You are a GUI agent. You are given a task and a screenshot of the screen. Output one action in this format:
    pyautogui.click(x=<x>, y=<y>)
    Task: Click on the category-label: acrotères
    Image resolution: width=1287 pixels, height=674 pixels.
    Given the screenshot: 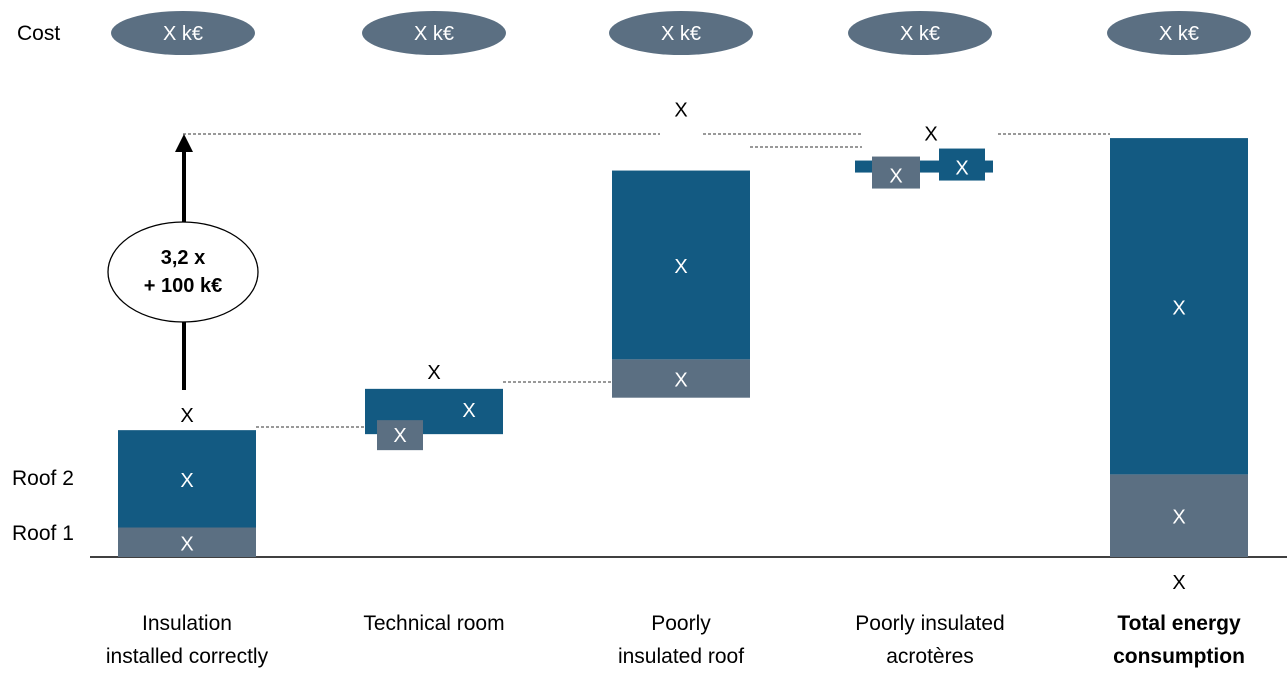 What is the action you would take?
    pyautogui.click(x=930, y=656)
    